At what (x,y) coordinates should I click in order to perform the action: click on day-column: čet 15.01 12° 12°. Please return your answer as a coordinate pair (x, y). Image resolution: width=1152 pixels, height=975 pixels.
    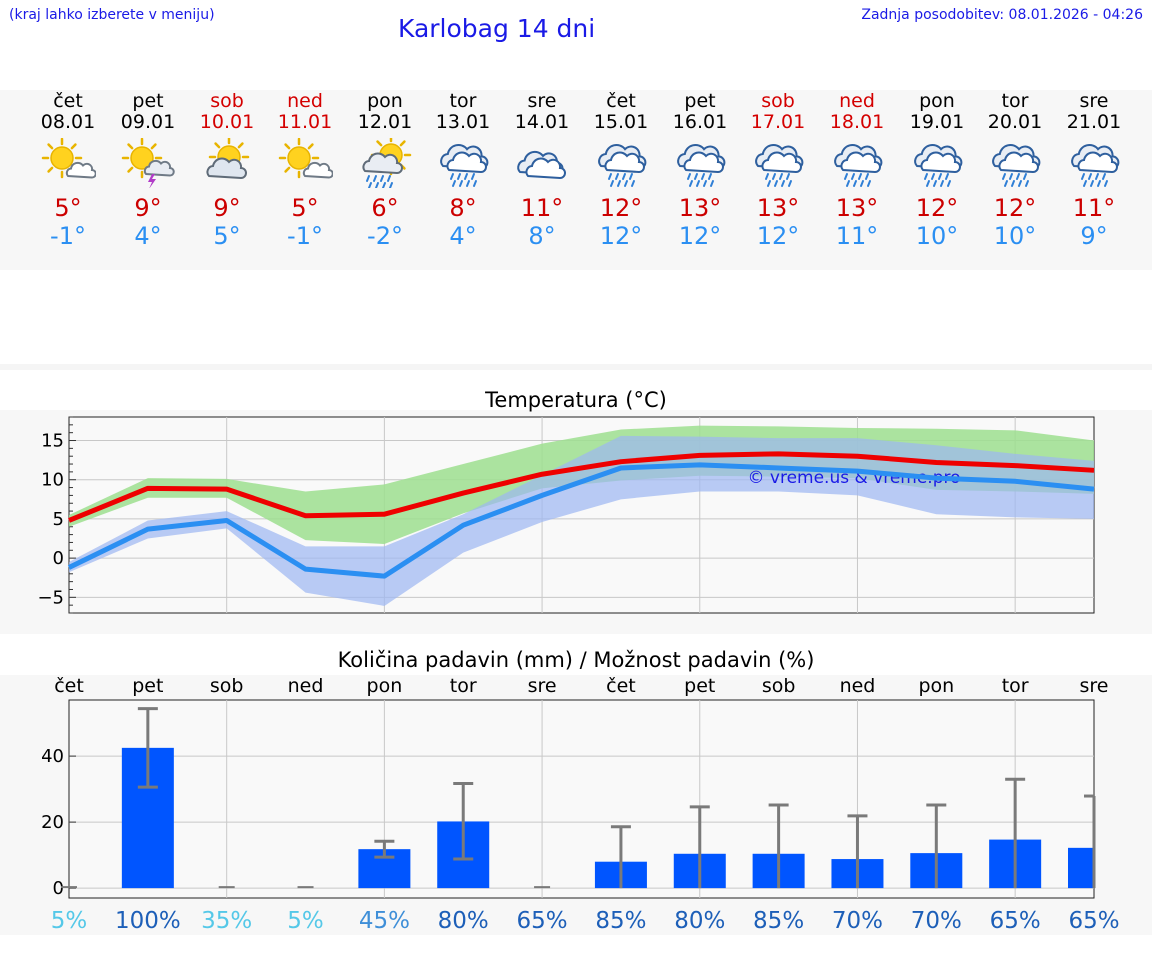
    Looking at the image, I should click on (621, 170).